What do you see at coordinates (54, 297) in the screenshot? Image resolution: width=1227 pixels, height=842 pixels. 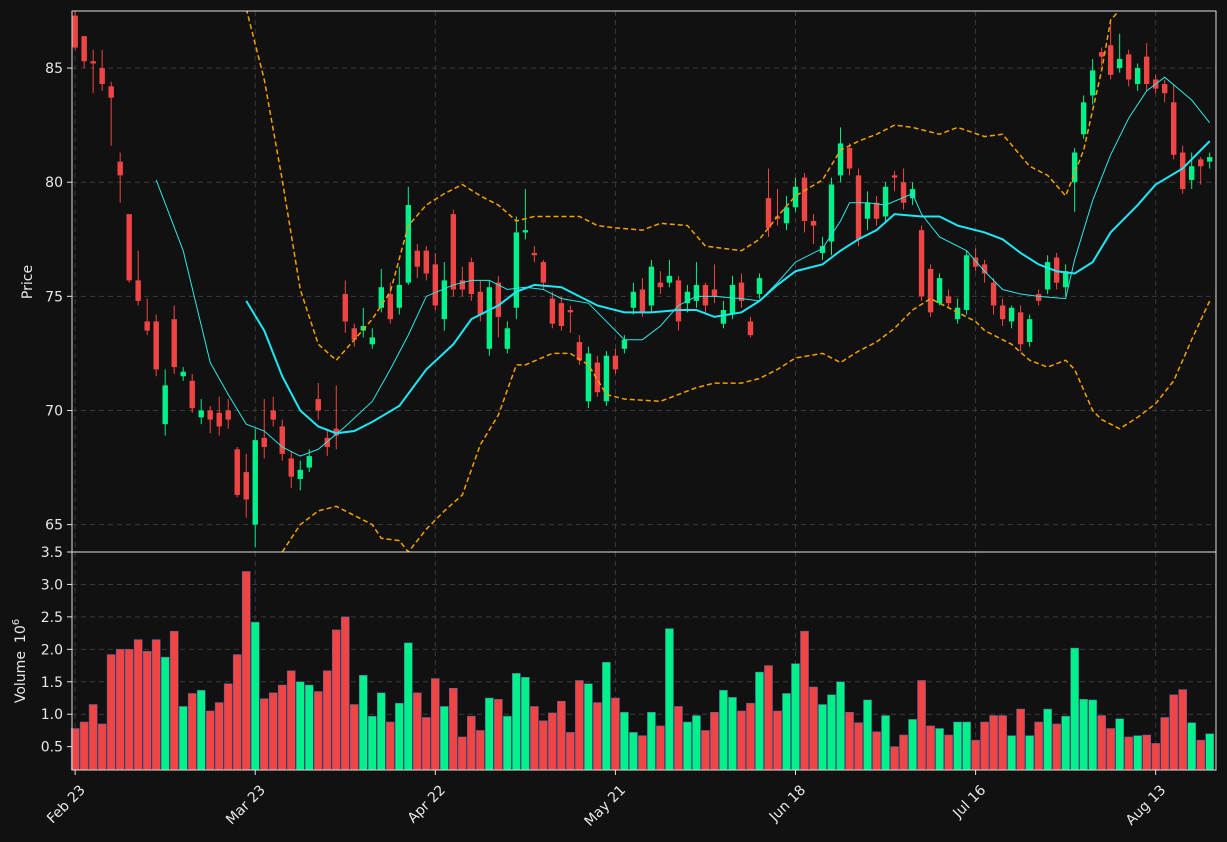 I see `y-tick-label: 75` at bounding box center [54, 297].